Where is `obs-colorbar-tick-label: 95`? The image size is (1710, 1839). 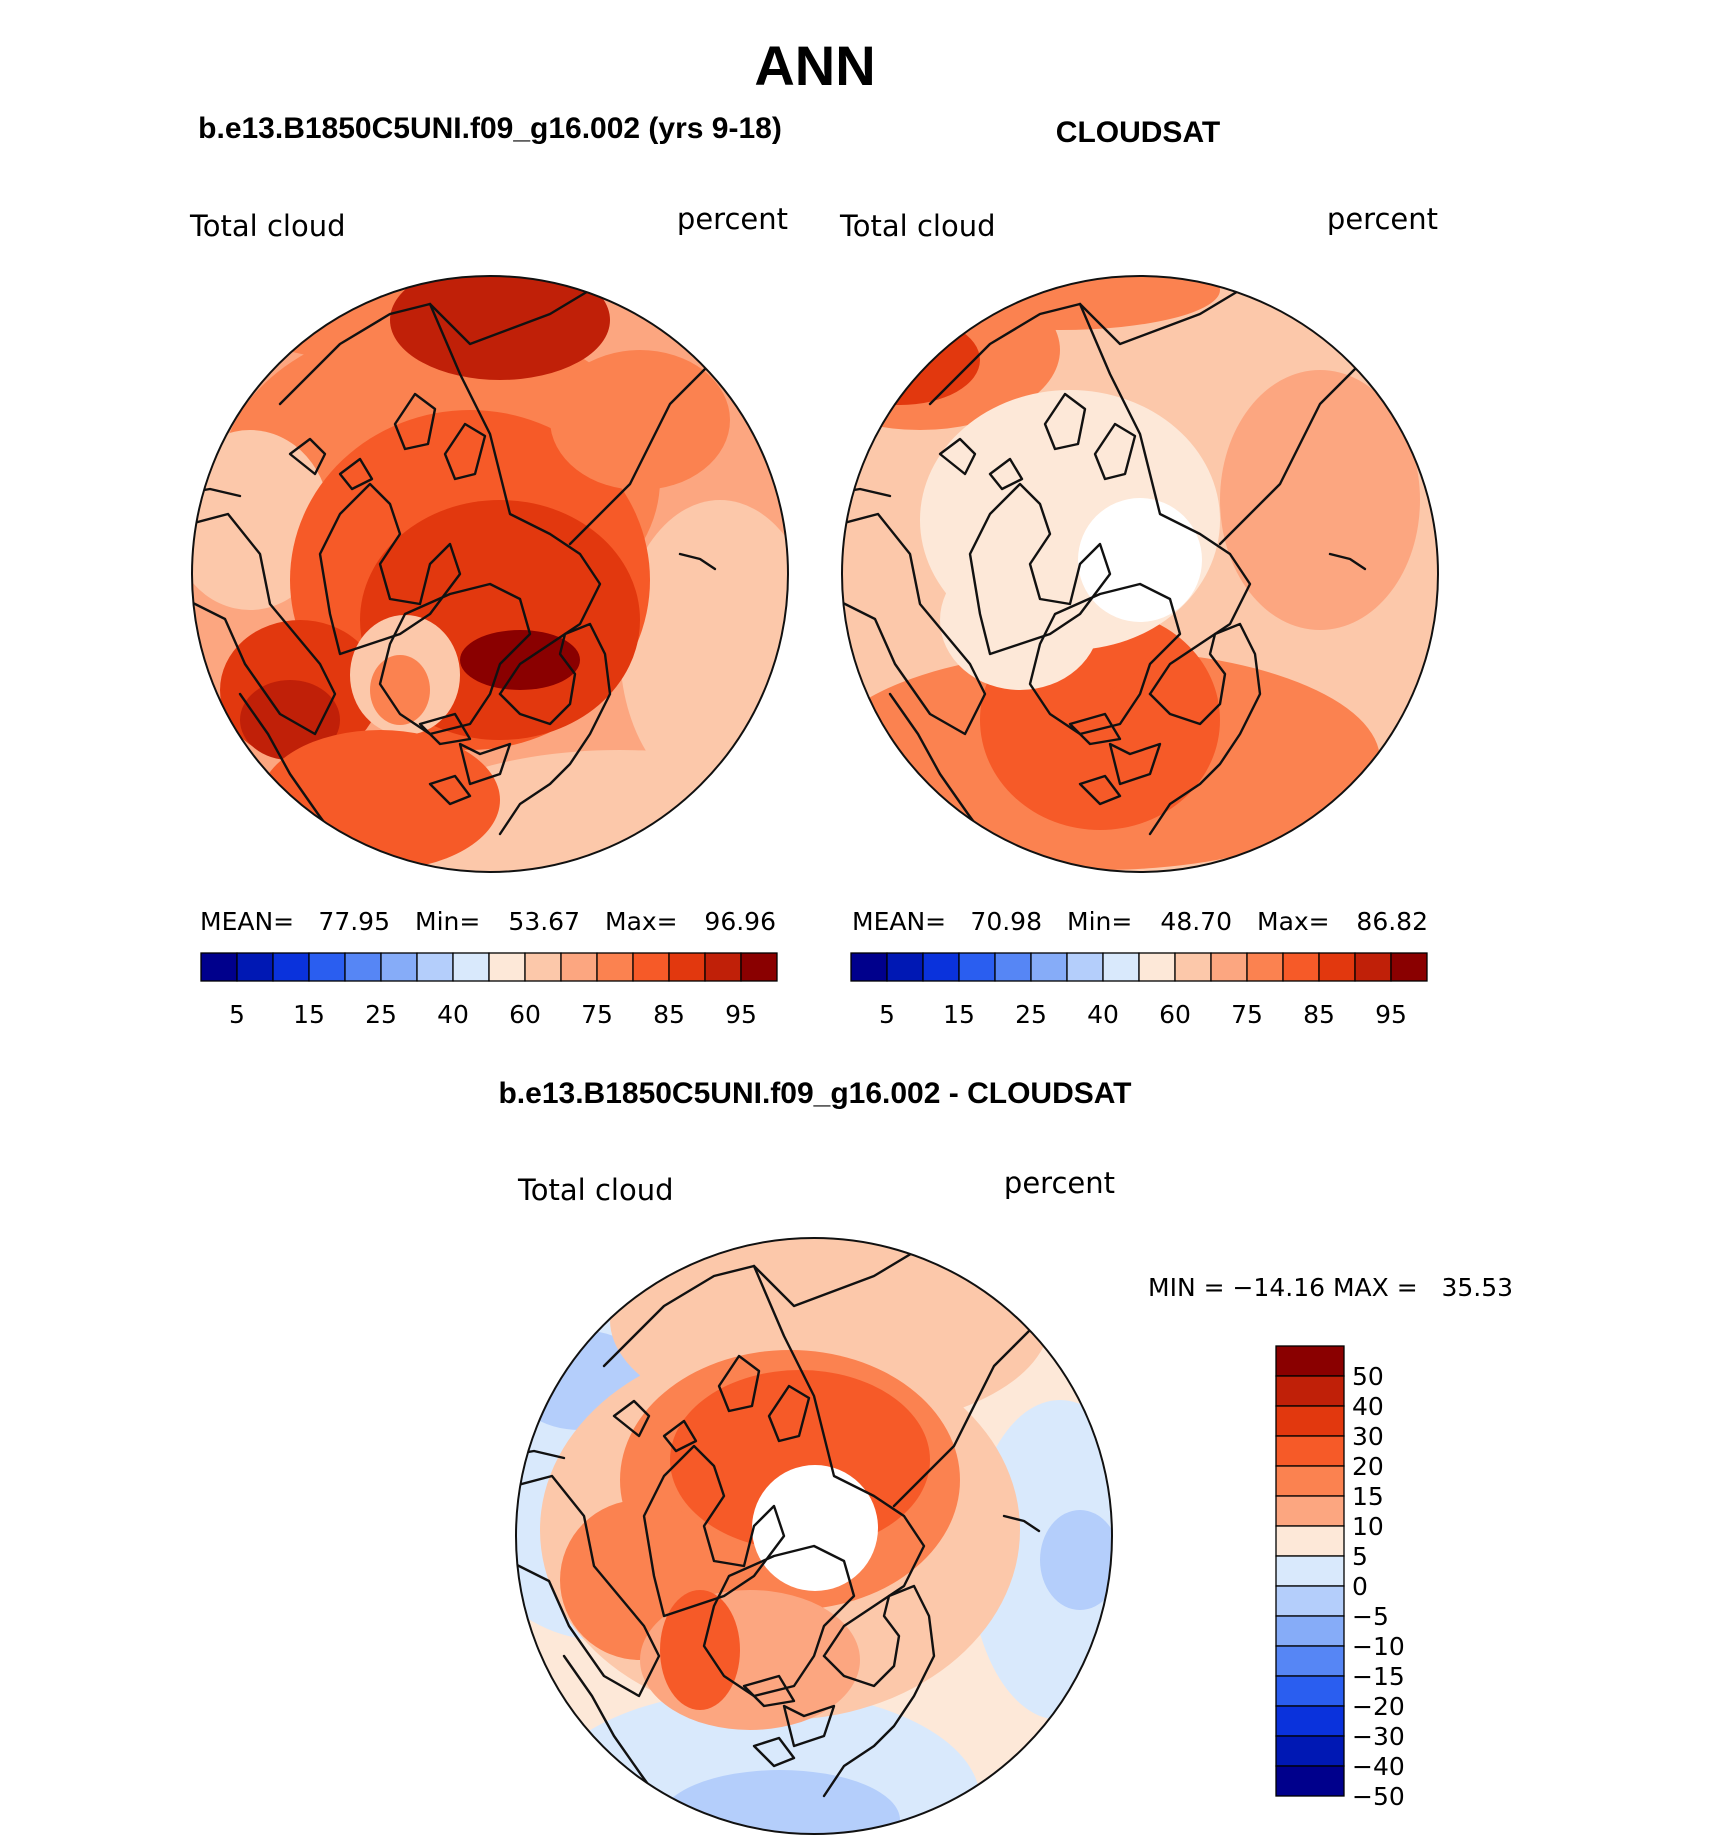 obs-colorbar-tick-label: 95 is located at coordinates (1391, 1014).